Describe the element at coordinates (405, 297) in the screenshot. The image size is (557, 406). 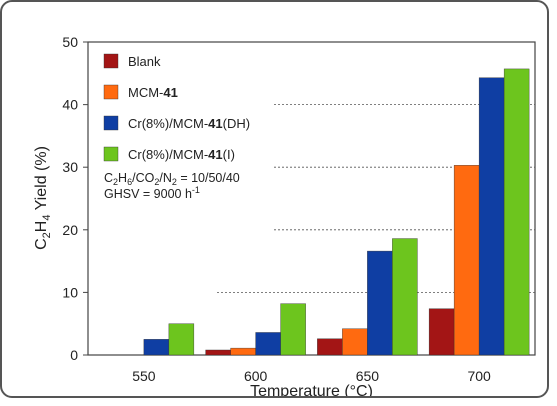
I see `bar-cr-8-mcm-41-i--650` at that location.